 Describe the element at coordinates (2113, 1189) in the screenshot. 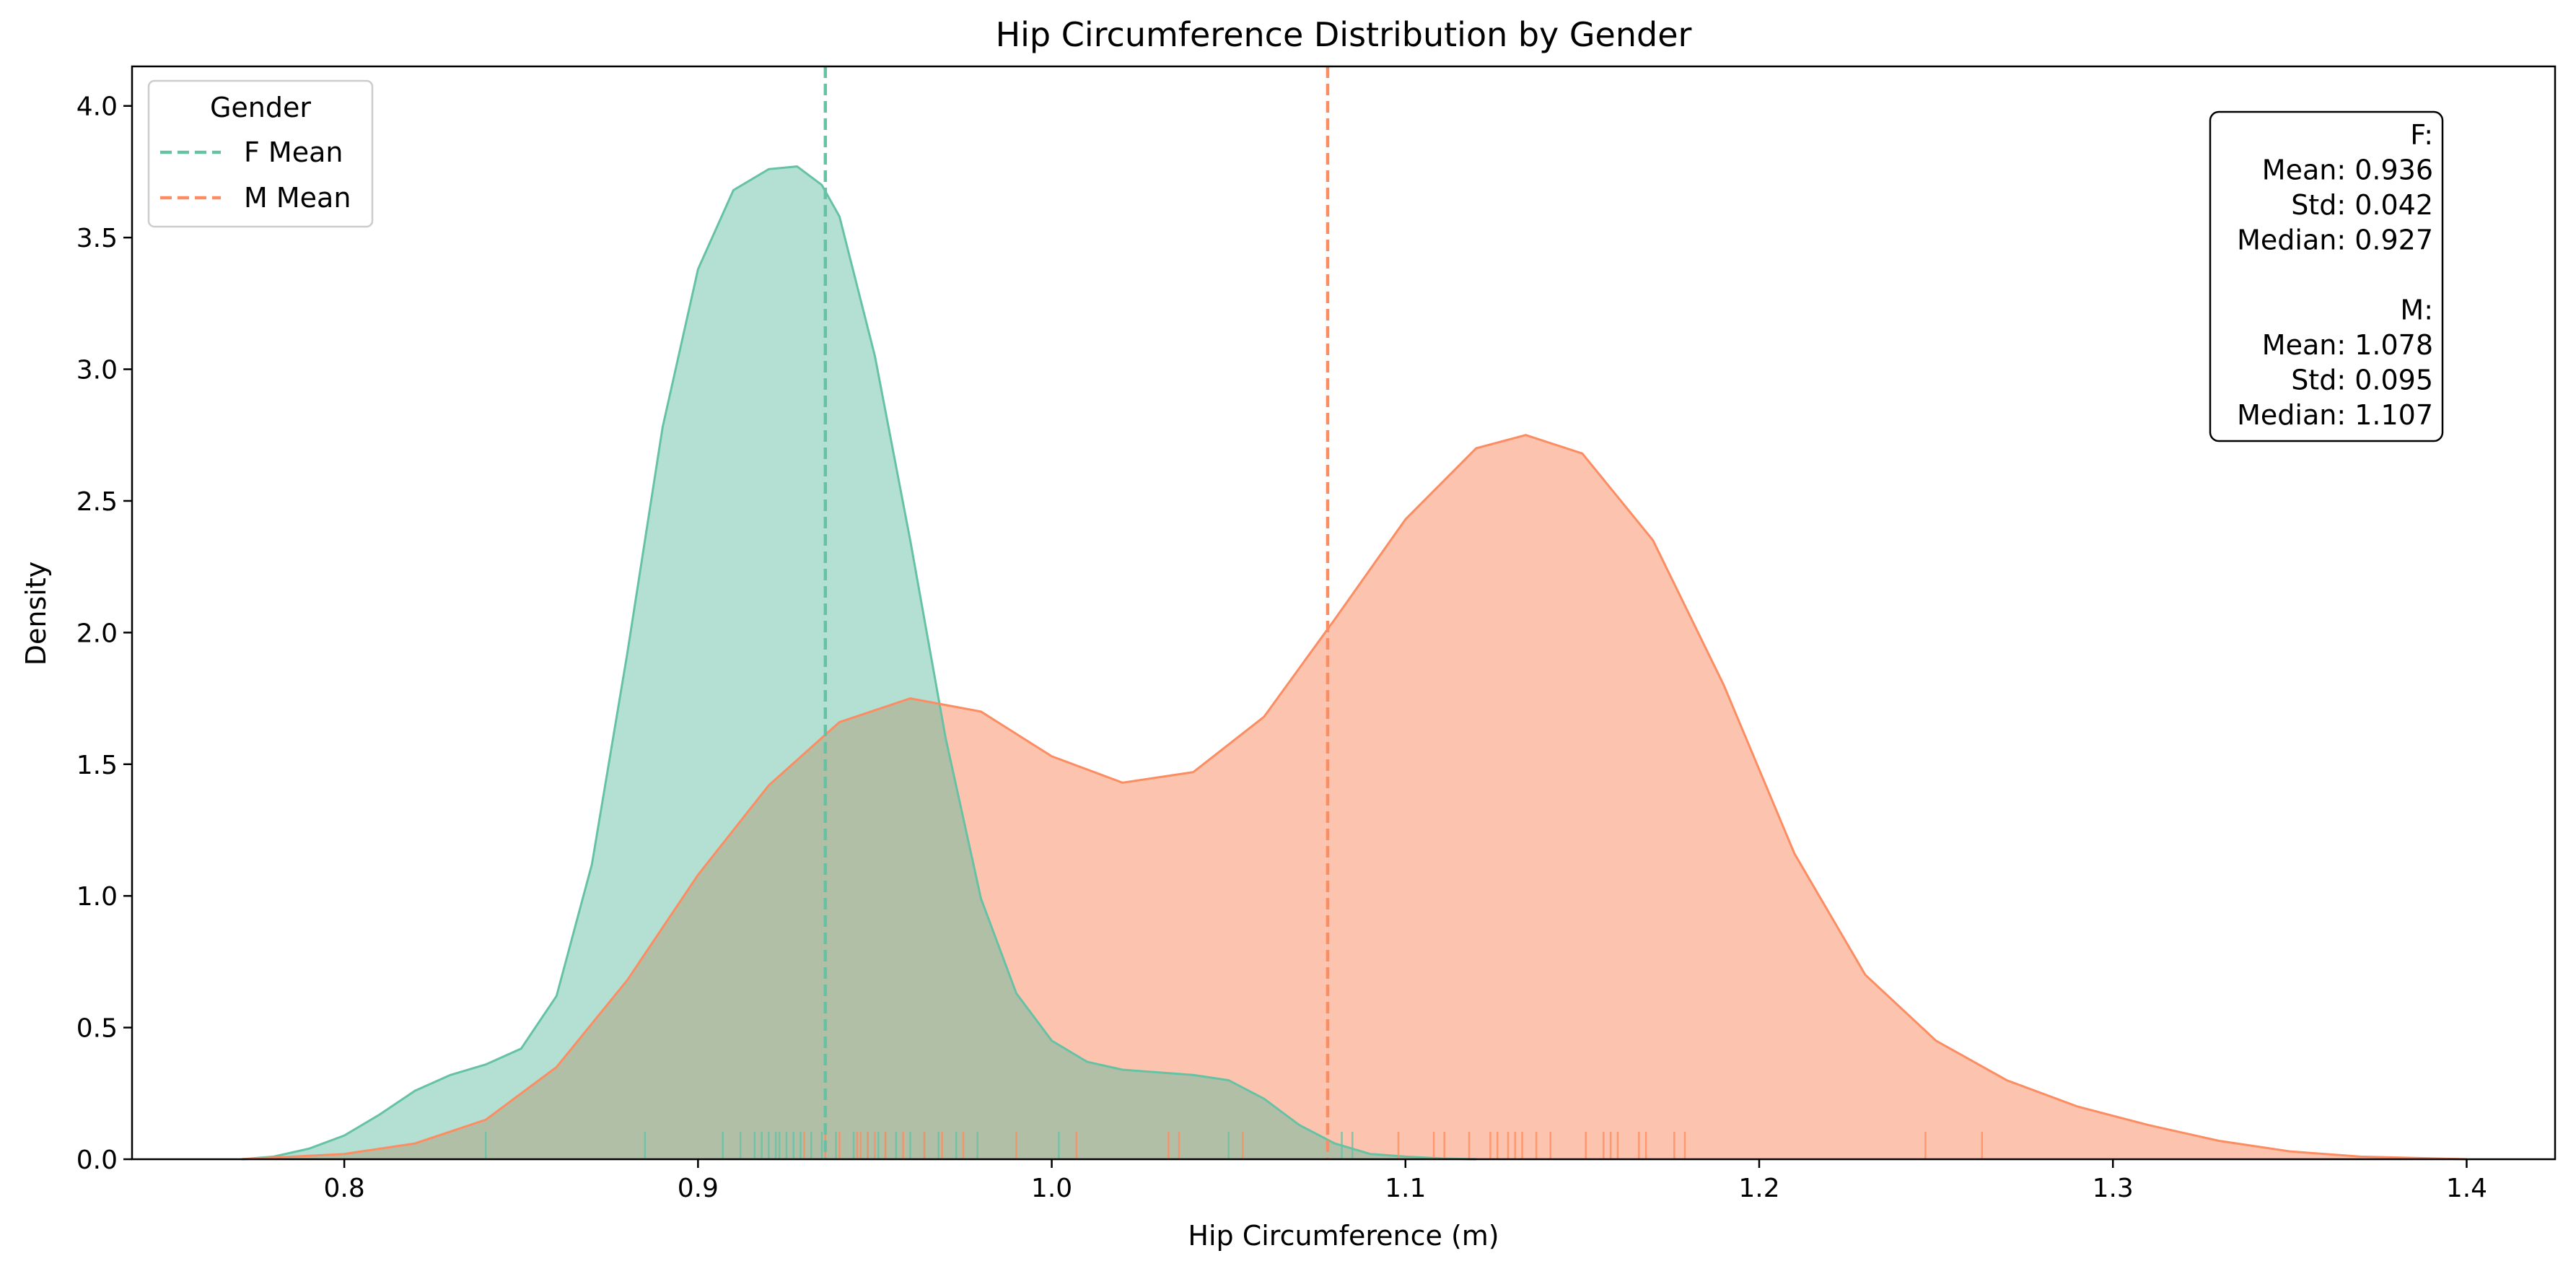

I see `x-tick-label: 1.3` at that location.